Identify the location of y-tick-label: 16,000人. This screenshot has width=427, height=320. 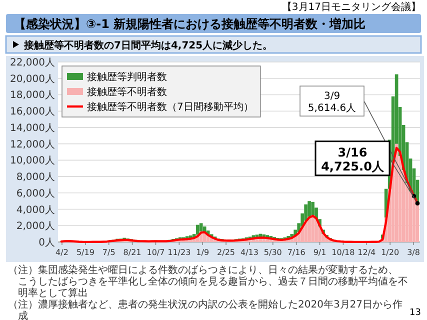
(32, 112).